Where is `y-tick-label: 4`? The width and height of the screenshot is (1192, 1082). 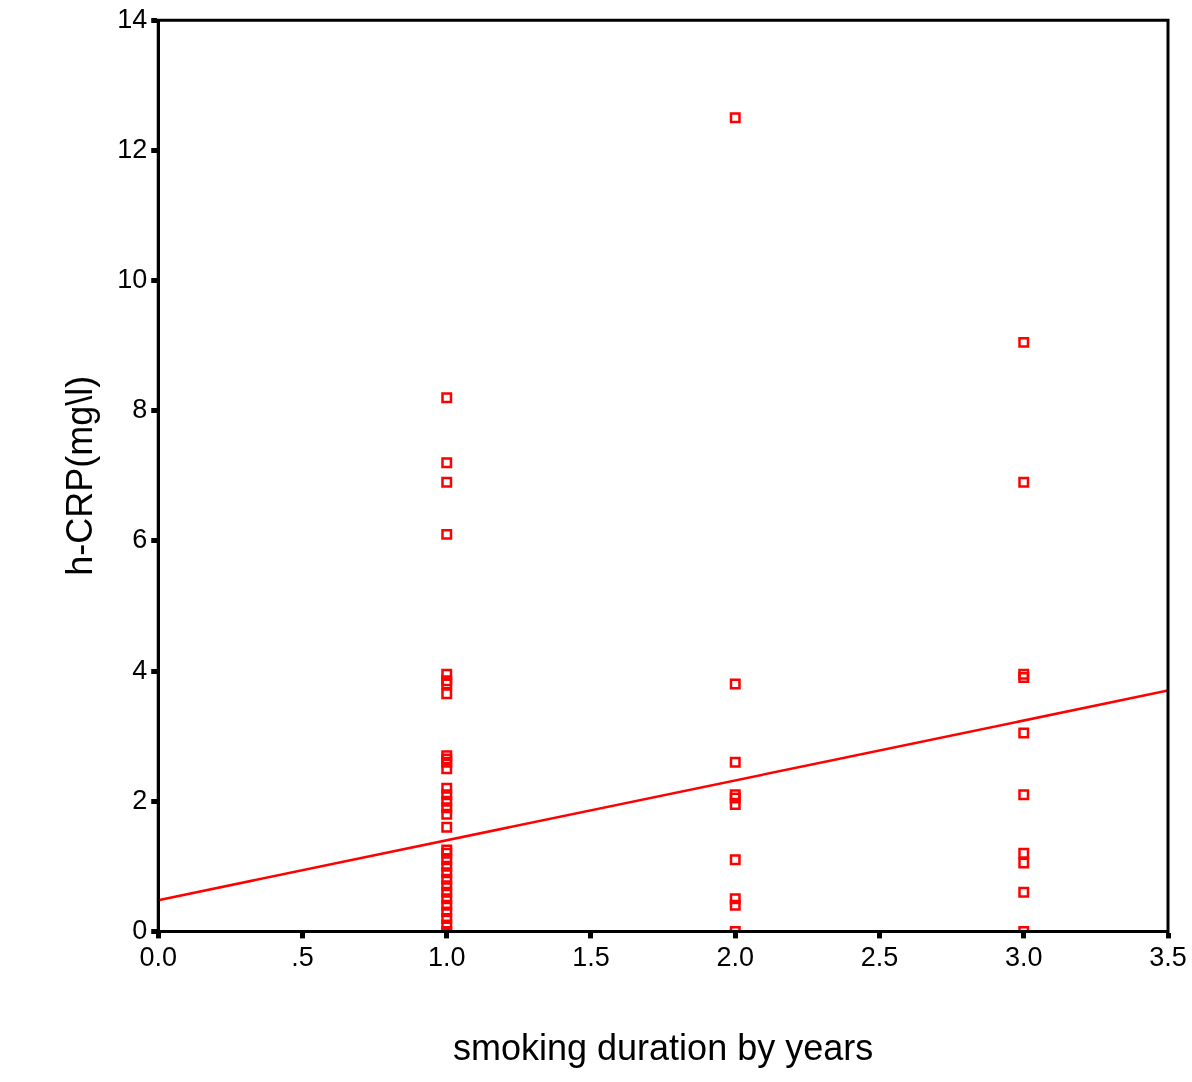
y-tick-label: 4 is located at coordinates (140, 669).